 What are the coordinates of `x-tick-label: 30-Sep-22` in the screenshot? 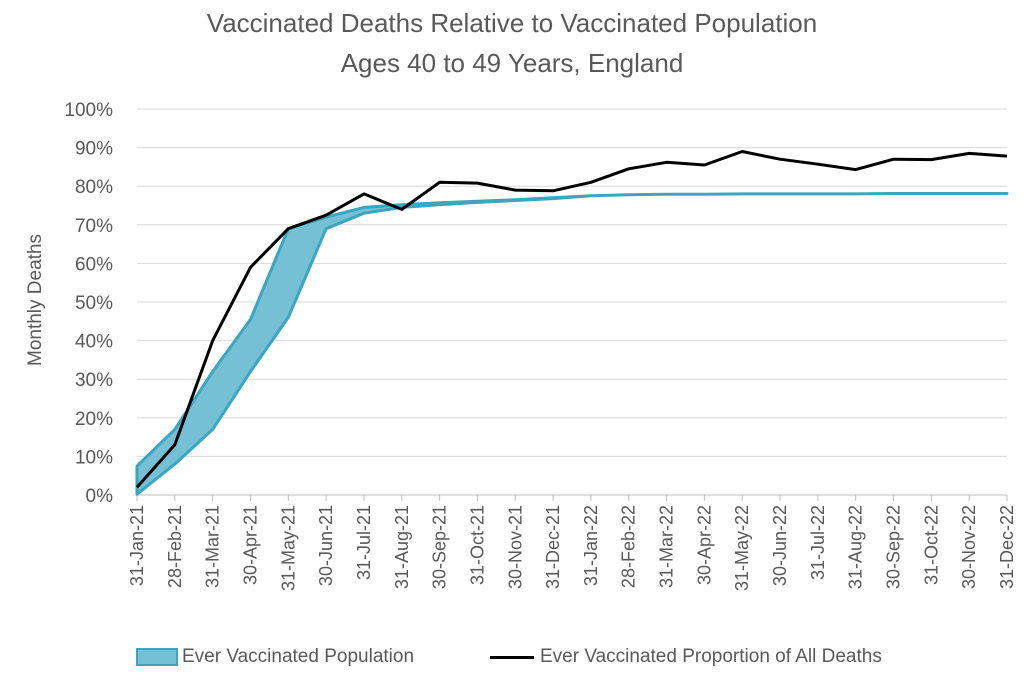 It's located at (894, 547).